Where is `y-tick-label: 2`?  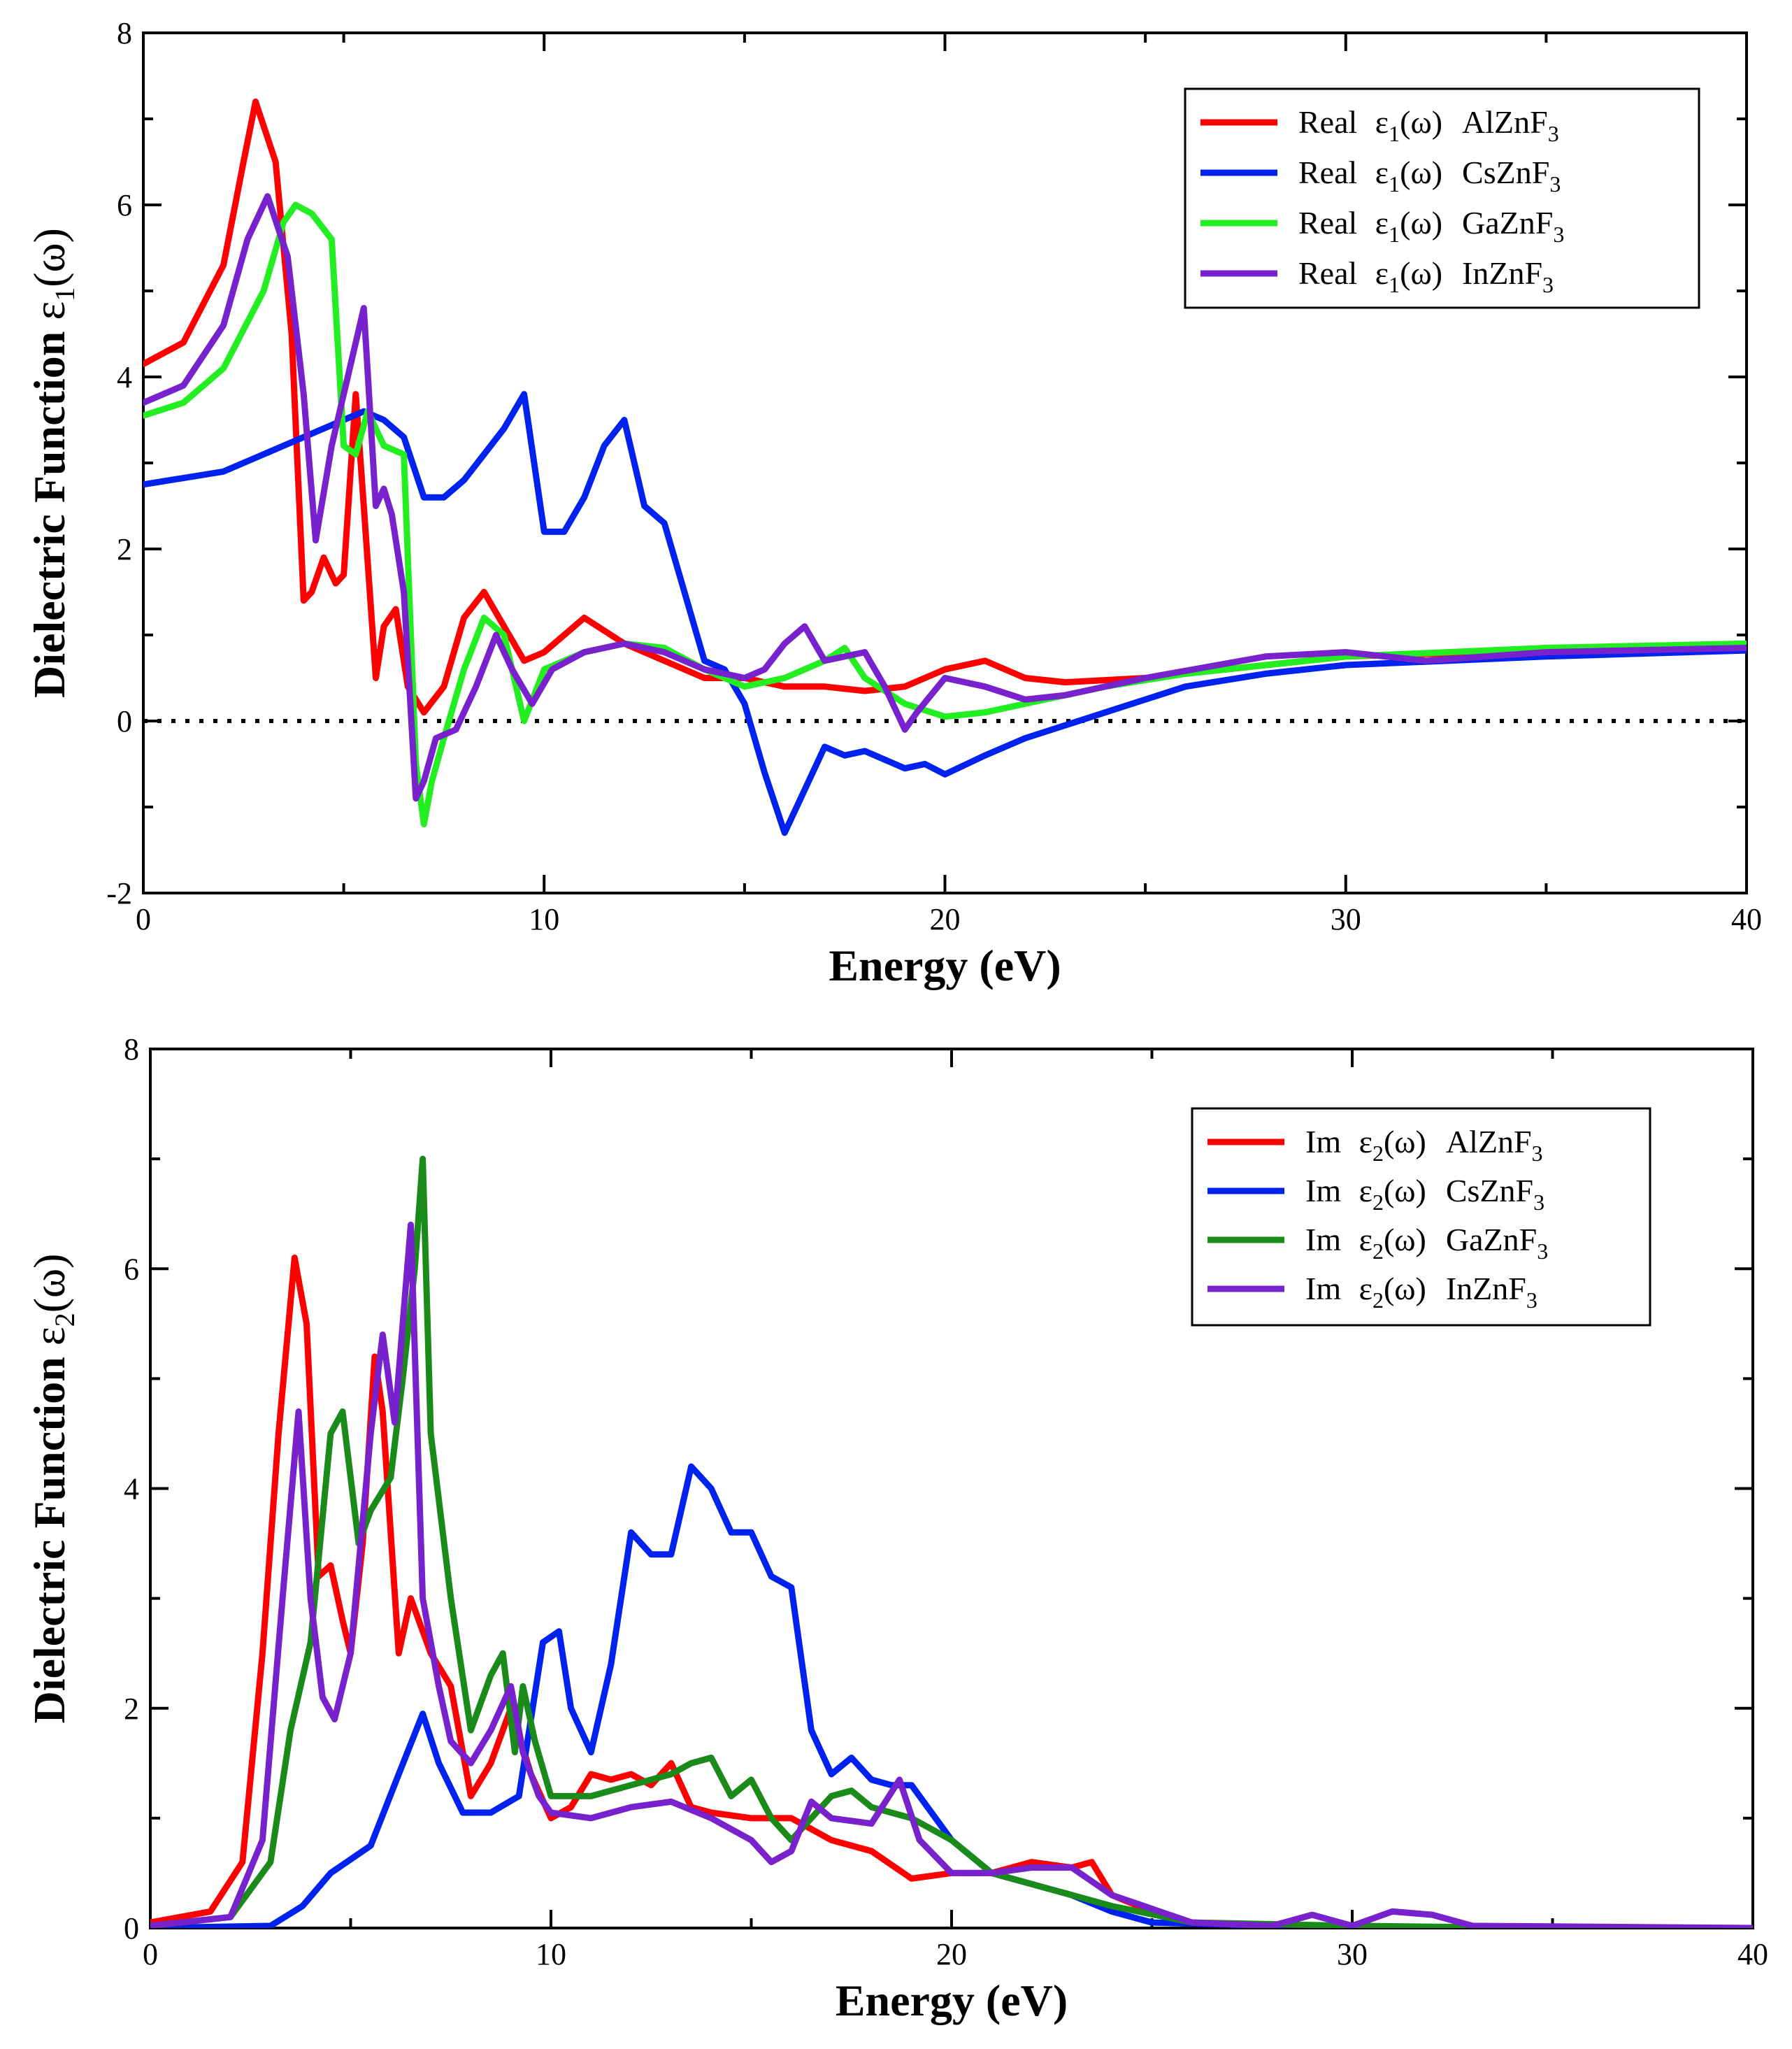 y-tick-label: 2 is located at coordinates (131, 1709).